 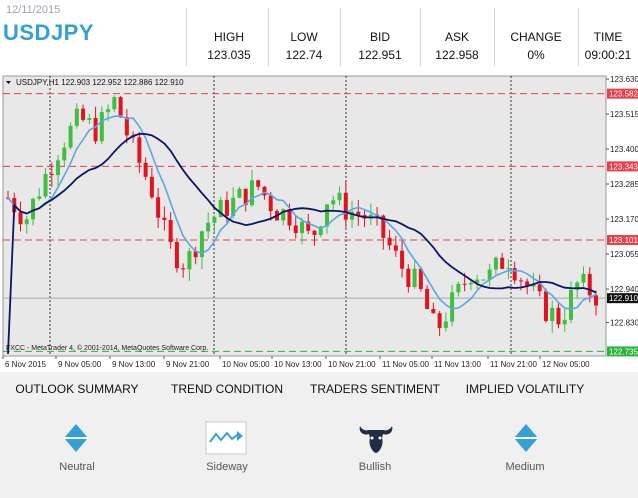 I want to click on stat-ask: ASK 122.958, so click(x=457, y=35).